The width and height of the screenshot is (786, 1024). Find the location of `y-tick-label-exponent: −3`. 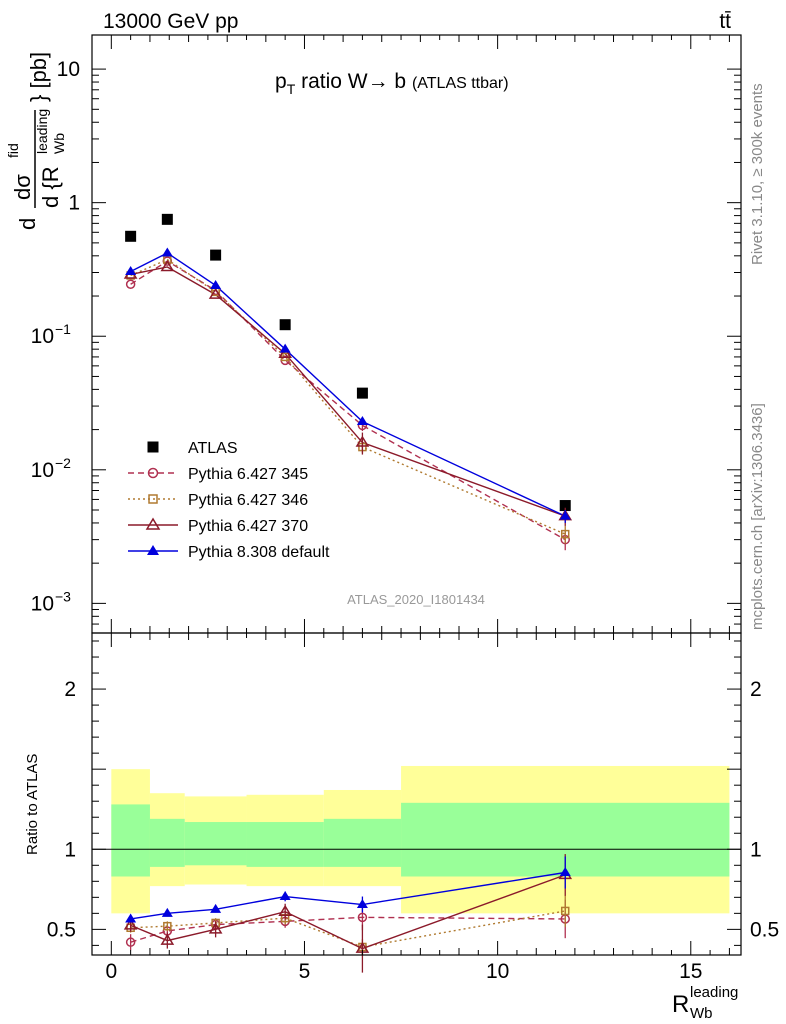

y-tick-label-exponent: −3 is located at coordinates (63, 596).